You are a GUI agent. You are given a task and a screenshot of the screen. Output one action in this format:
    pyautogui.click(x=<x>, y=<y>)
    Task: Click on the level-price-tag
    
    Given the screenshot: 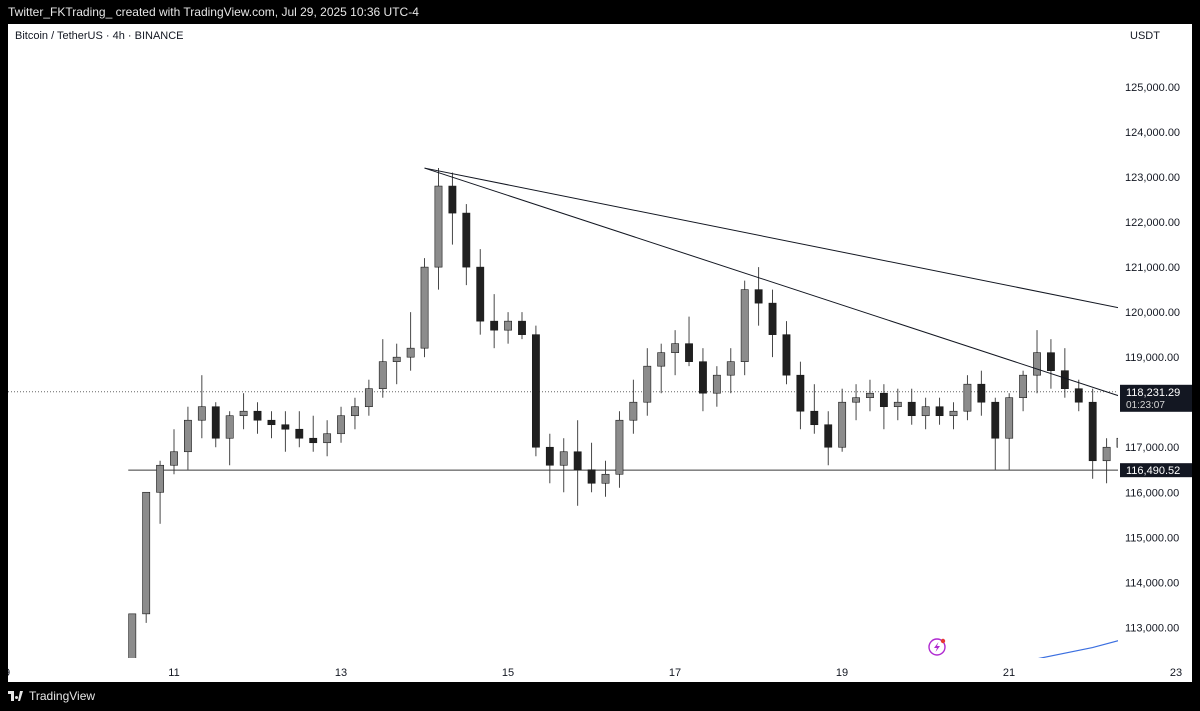 What is the action you would take?
    pyautogui.click(x=1156, y=470)
    